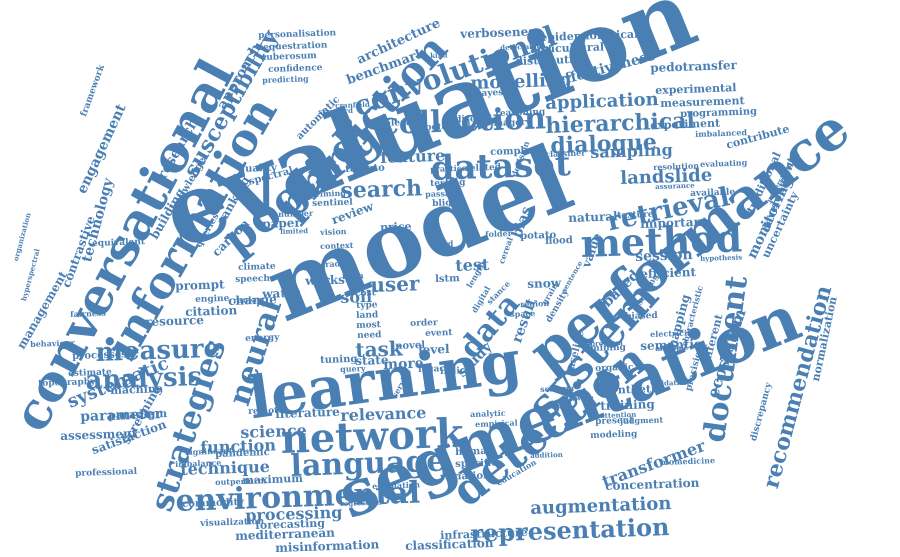 This screenshot has height=557, width=900. I want to click on cloud-word-addition: addition, so click(546, 454).